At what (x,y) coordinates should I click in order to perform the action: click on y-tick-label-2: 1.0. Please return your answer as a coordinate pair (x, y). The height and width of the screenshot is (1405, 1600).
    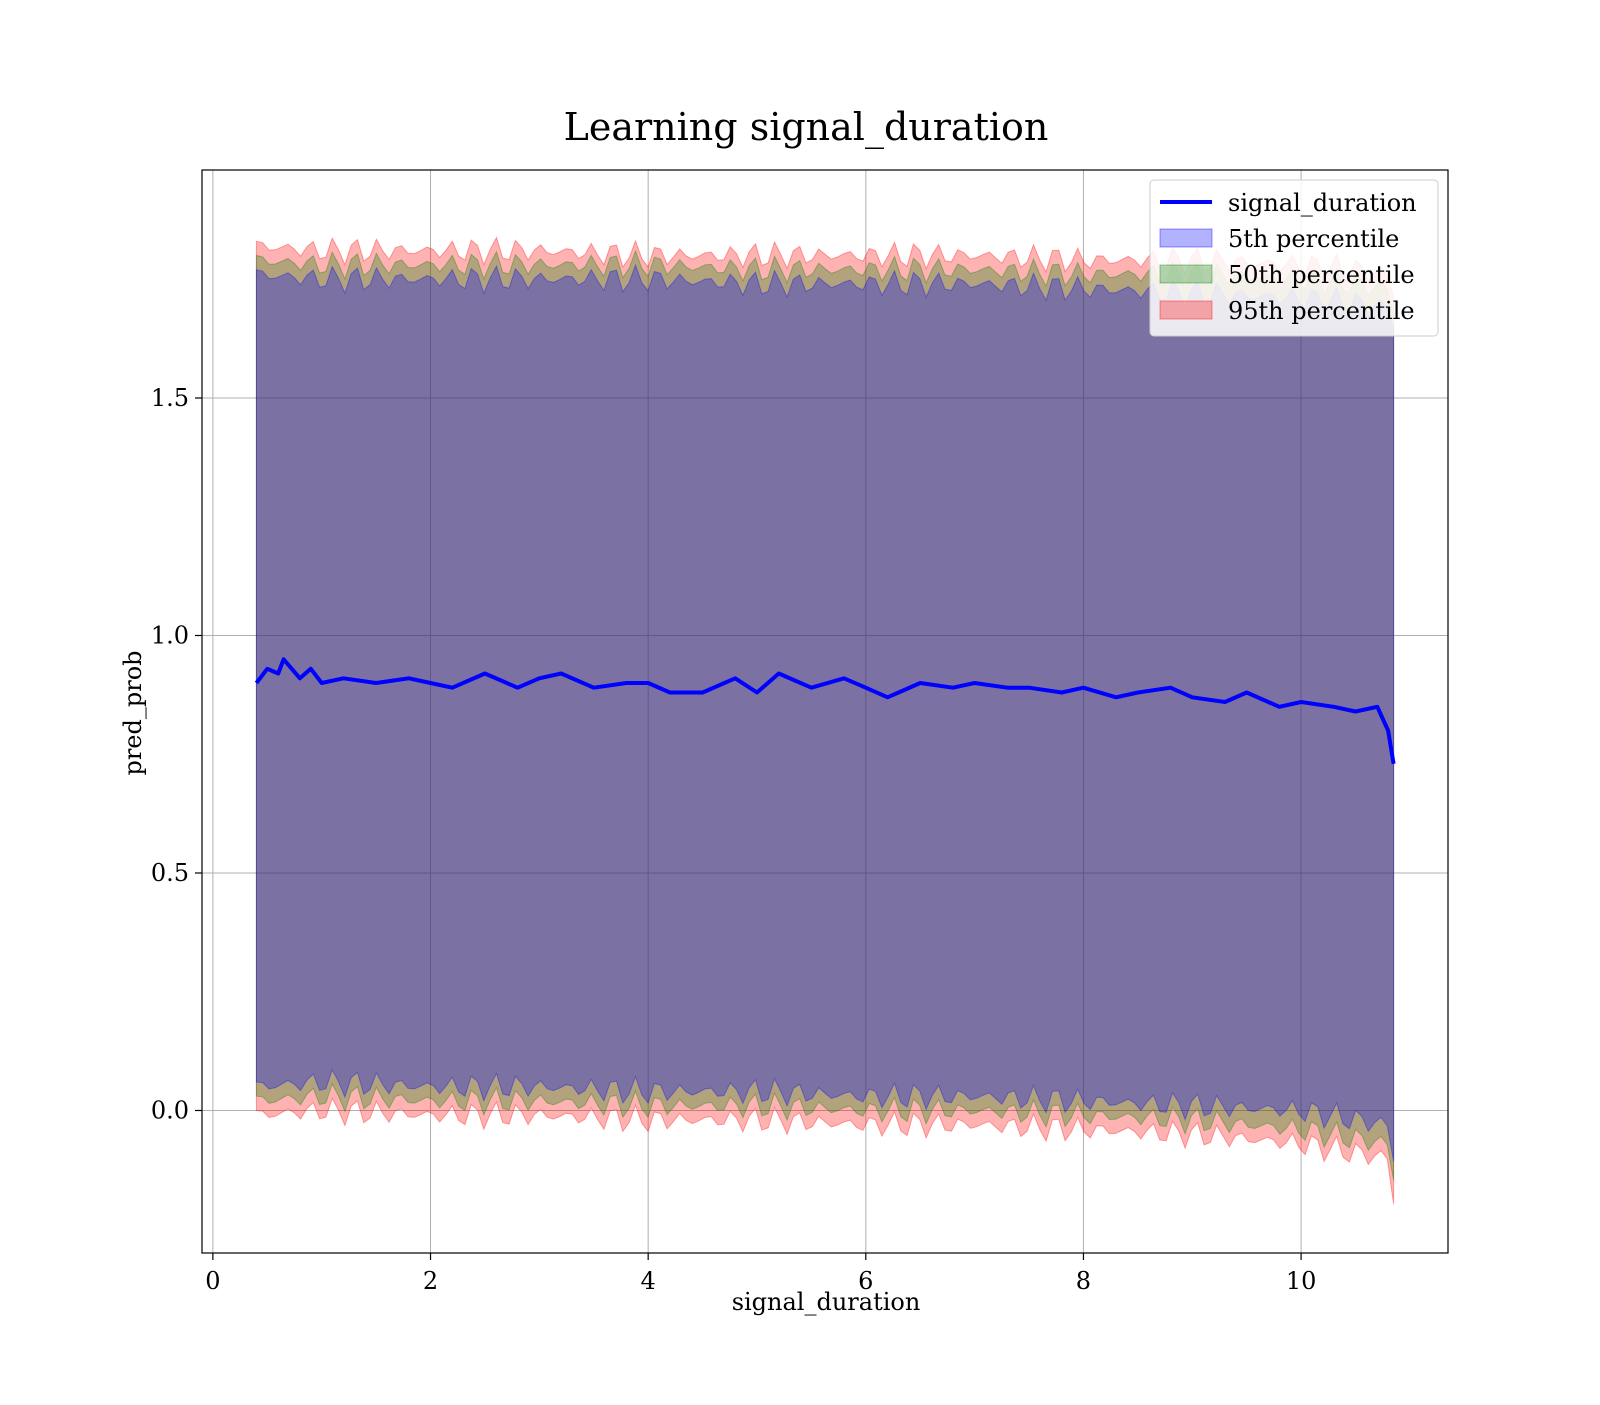
    Looking at the image, I should click on (170, 636).